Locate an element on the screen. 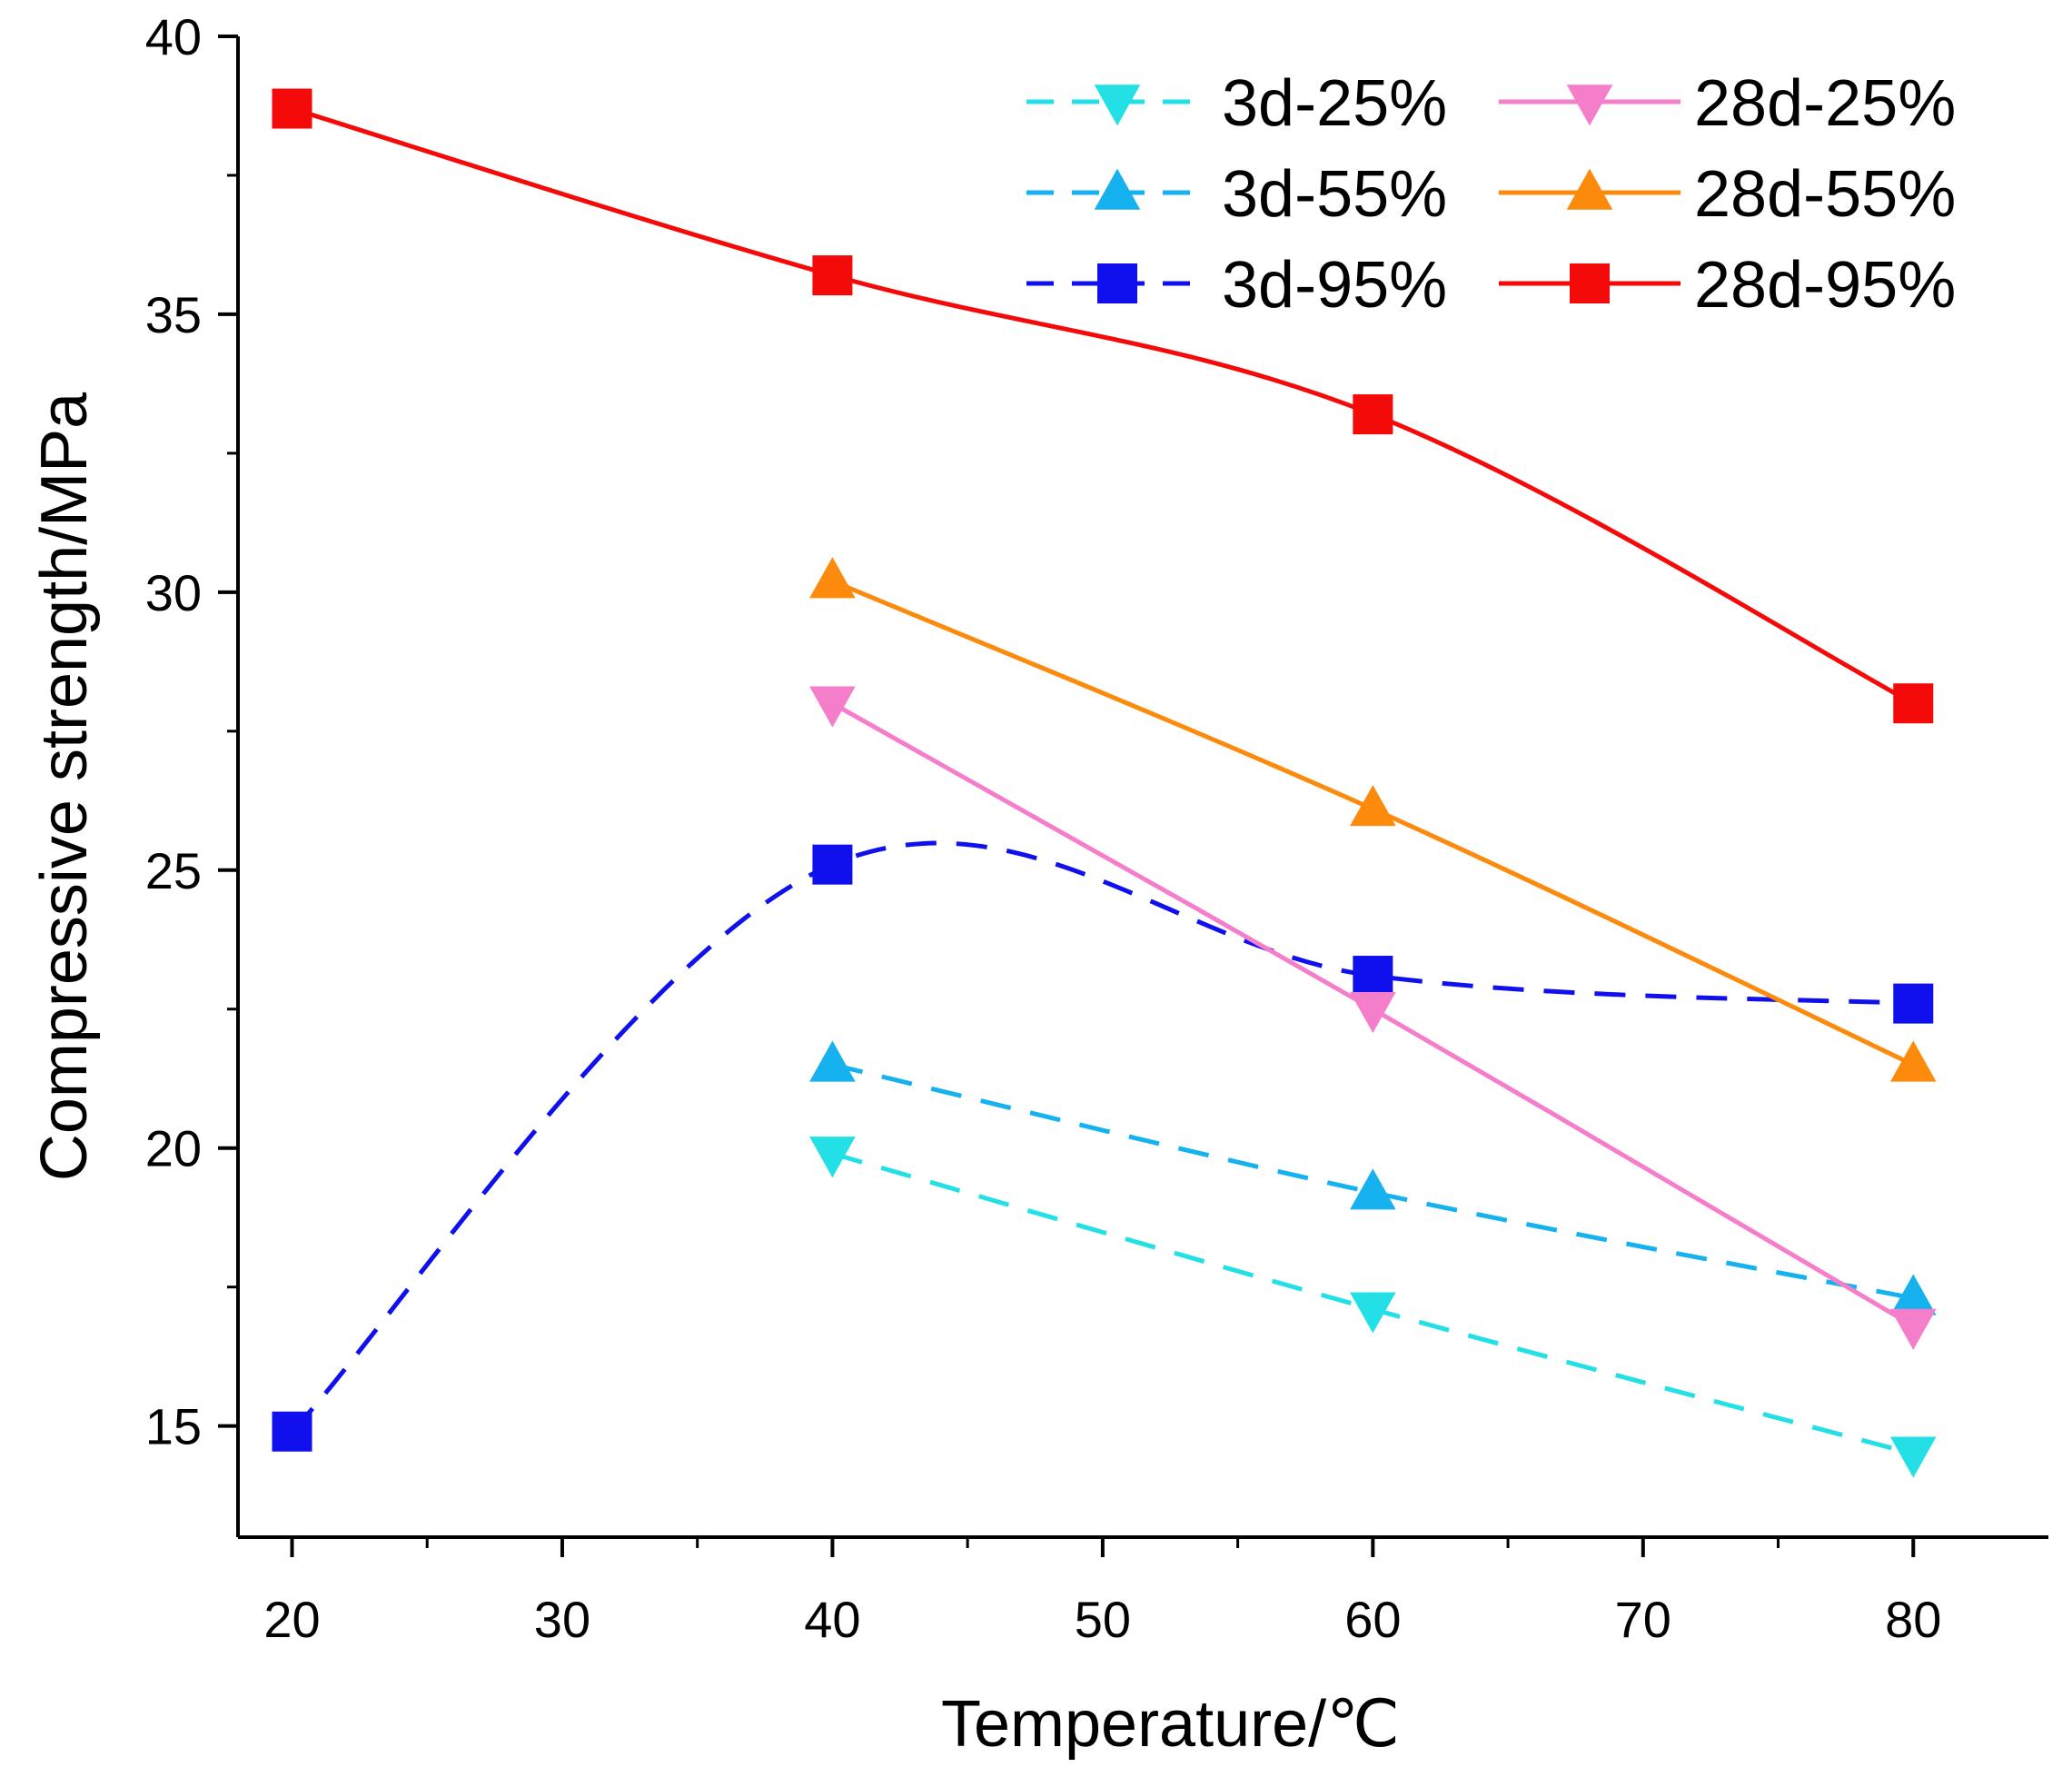 This screenshot has width=2072, height=1787. legend-item: 3d-25% is located at coordinates (1236, 103).